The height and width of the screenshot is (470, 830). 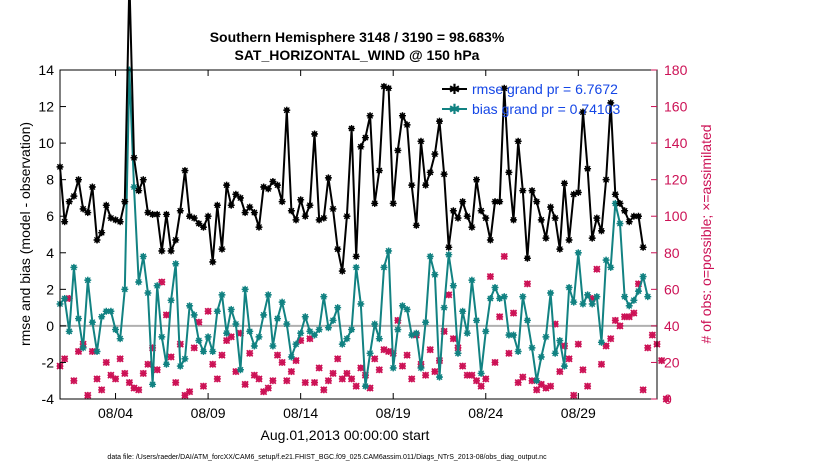 What do you see at coordinates (25, 234) in the screenshot?
I see `y-axis-label: rmse and bias (model - observation)` at bounding box center [25, 234].